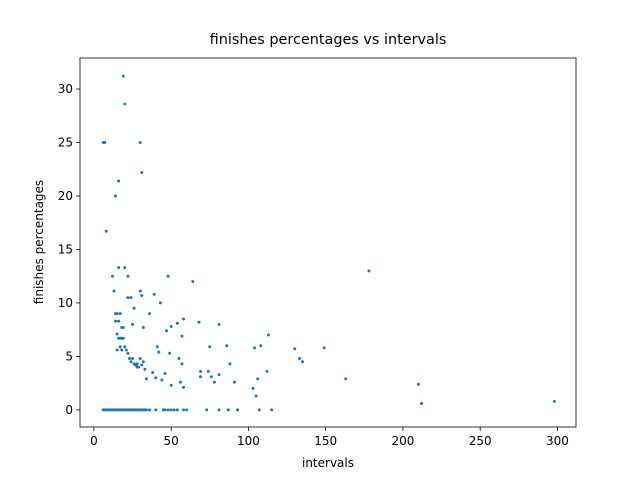 The image size is (640, 484). I want to click on x-tick-label: 150, so click(325, 441).